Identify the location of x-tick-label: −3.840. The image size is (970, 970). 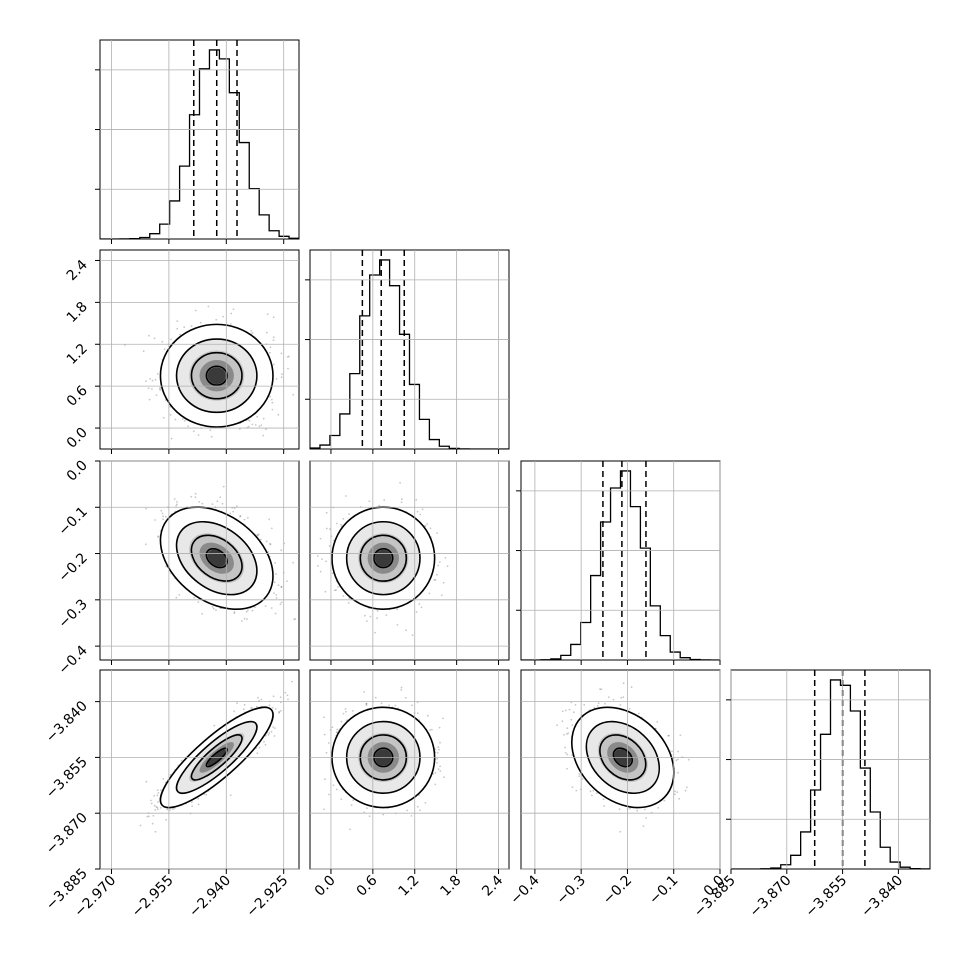
(882, 897).